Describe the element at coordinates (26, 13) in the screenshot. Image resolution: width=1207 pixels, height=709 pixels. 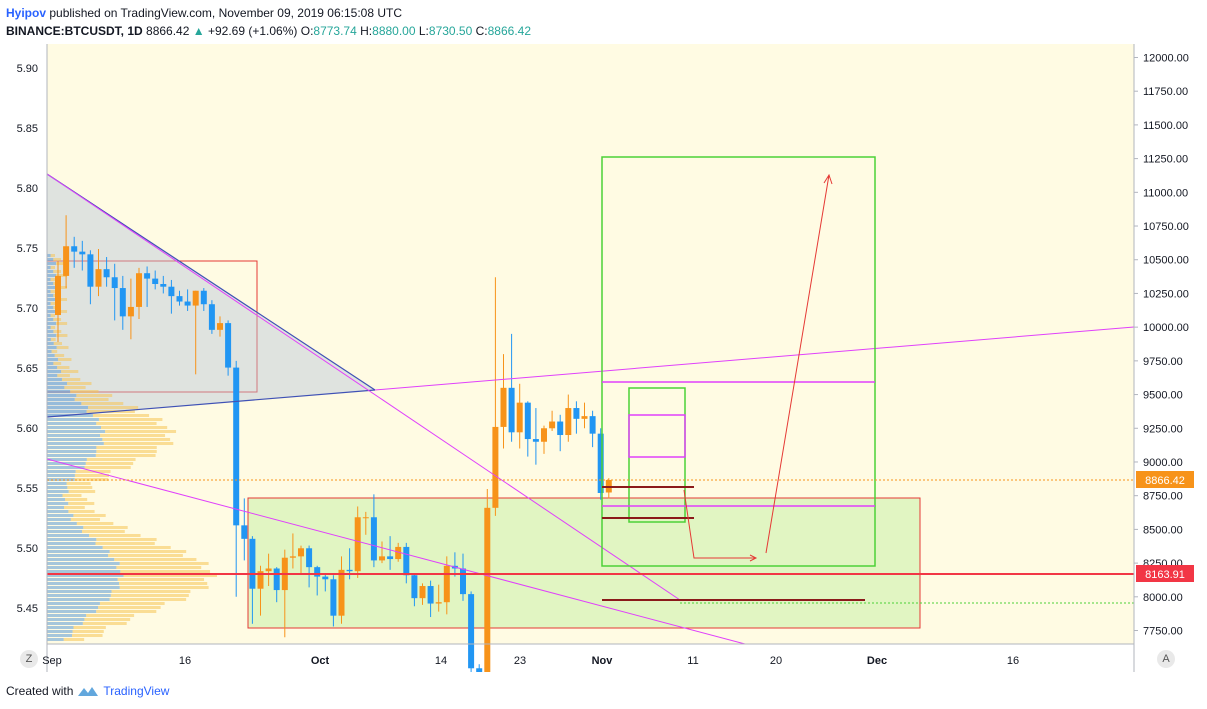
I see `author-name: Hyipov` at that location.